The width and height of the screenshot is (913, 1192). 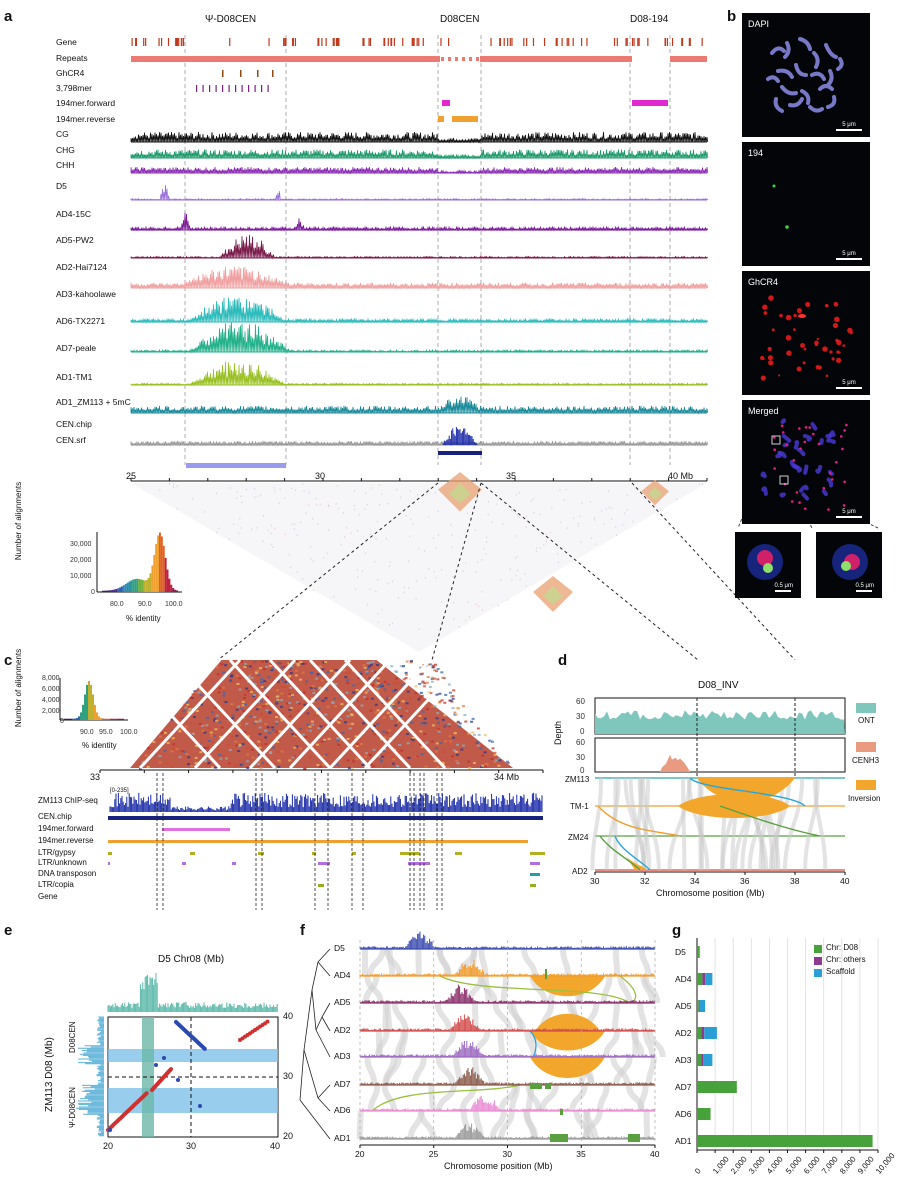 I want to click on merged-spot, so click(x=799, y=428).